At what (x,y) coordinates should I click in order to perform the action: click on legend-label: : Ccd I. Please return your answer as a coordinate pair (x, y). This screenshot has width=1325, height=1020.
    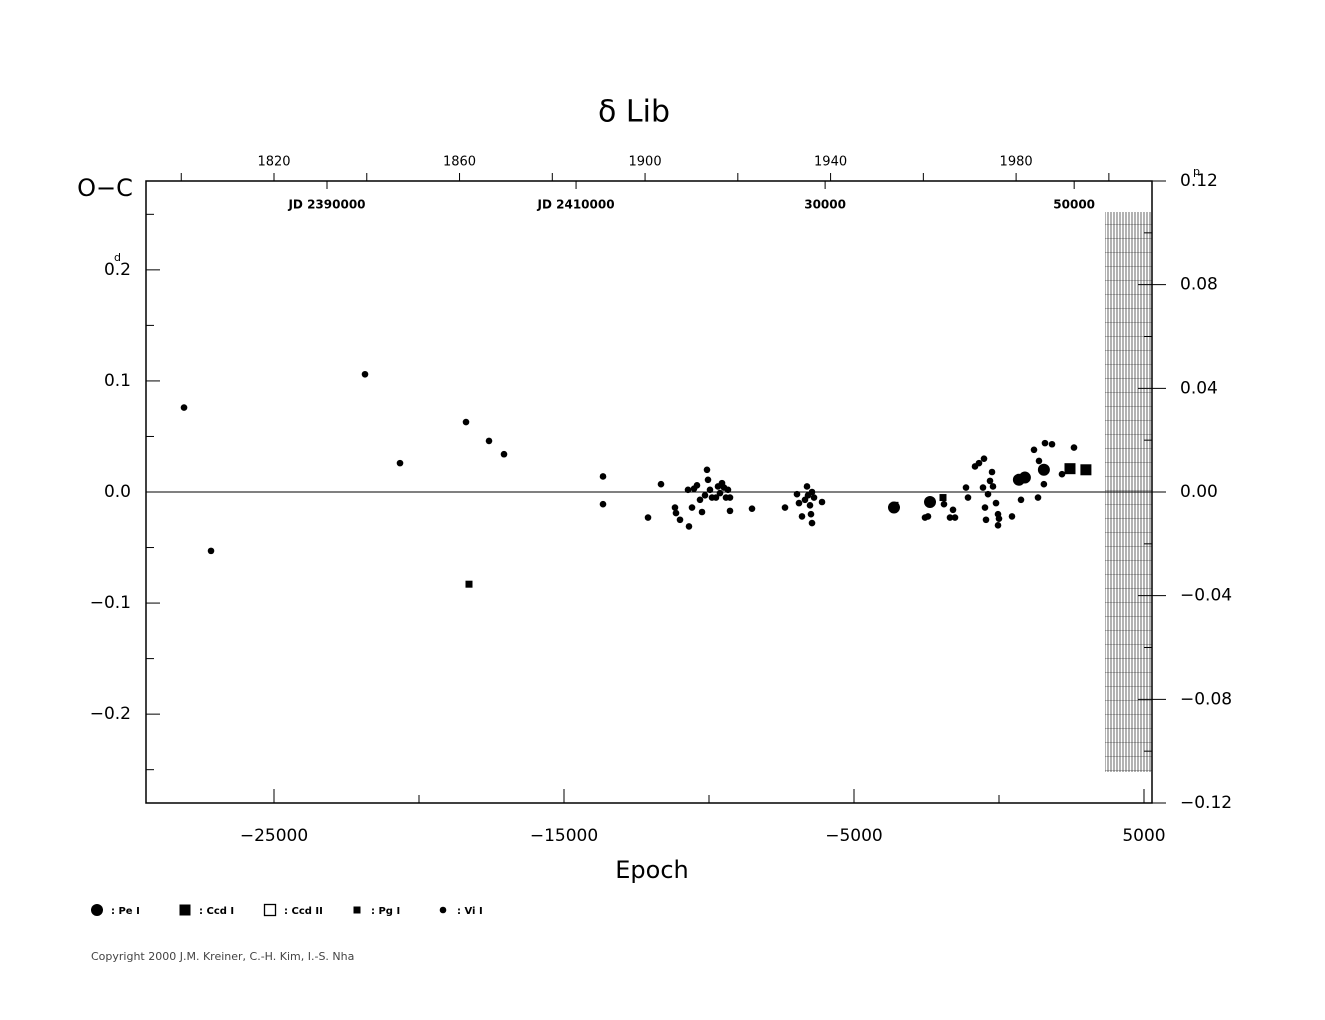
    Looking at the image, I should click on (216, 911).